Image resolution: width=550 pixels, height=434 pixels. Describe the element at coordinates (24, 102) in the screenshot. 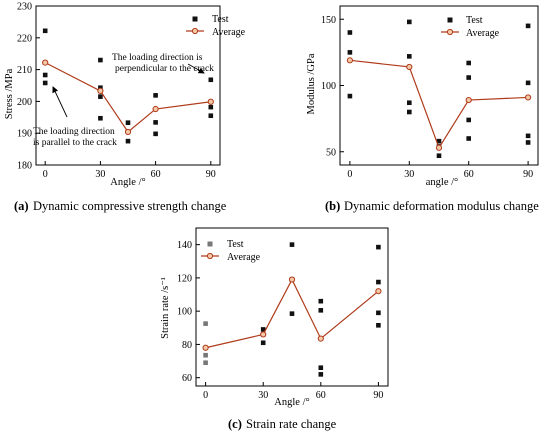

I see `chart-a-ytick-label: 200` at that location.